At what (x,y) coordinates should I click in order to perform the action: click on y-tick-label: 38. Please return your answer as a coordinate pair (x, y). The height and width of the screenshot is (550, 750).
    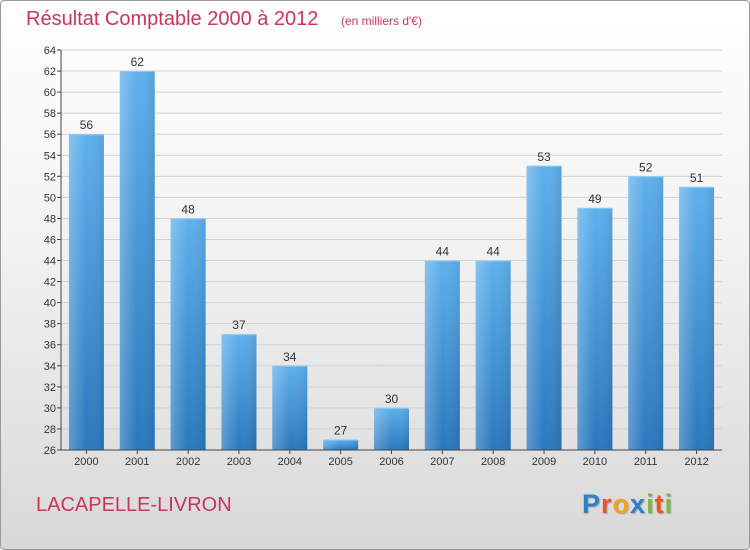
    Looking at the image, I should click on (50, 325).